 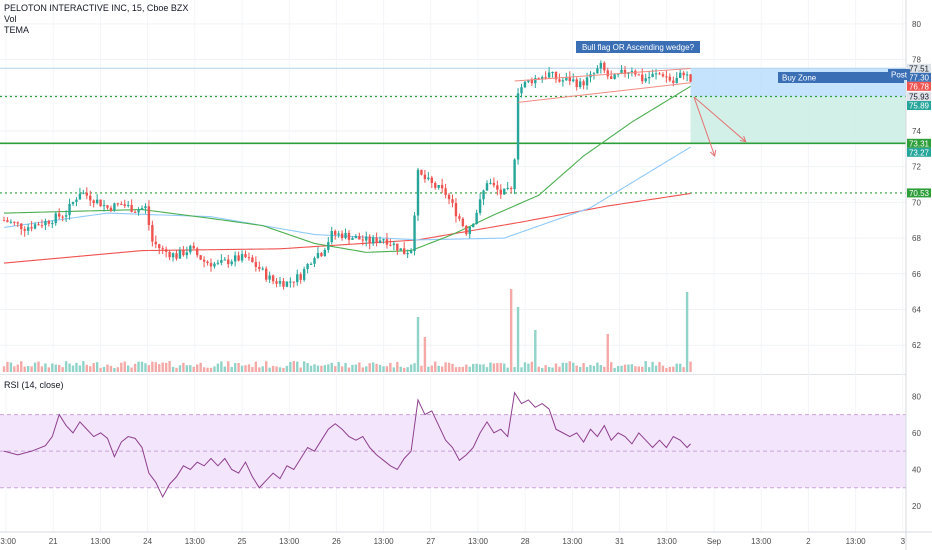 I want to click on rsi-tick-label: 80, so click(x=916, y=396).